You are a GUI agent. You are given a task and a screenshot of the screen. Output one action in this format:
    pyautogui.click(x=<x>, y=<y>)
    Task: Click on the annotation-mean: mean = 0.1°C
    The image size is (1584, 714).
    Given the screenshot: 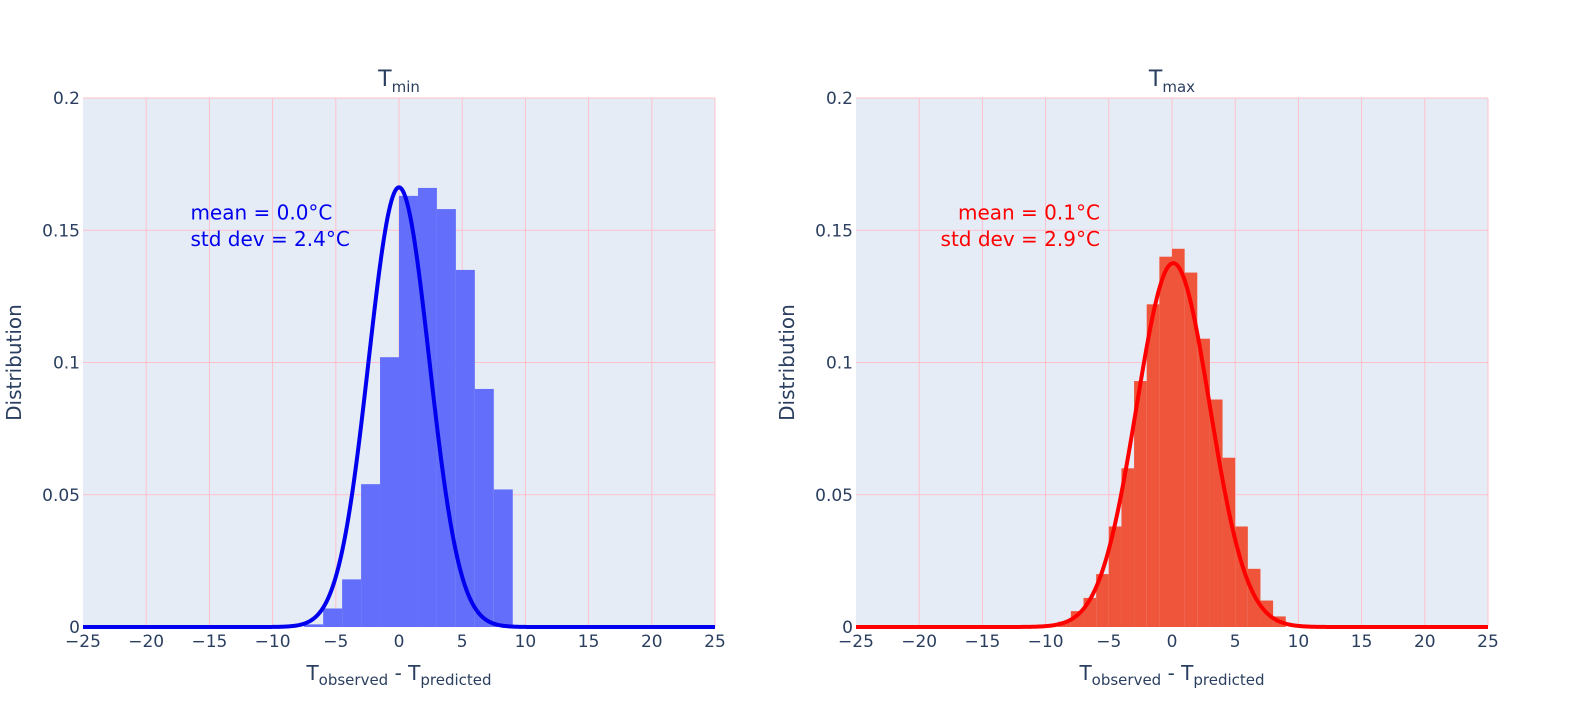 What is the action you would take?
    pyautogui.click(x=1029, y=213)
    